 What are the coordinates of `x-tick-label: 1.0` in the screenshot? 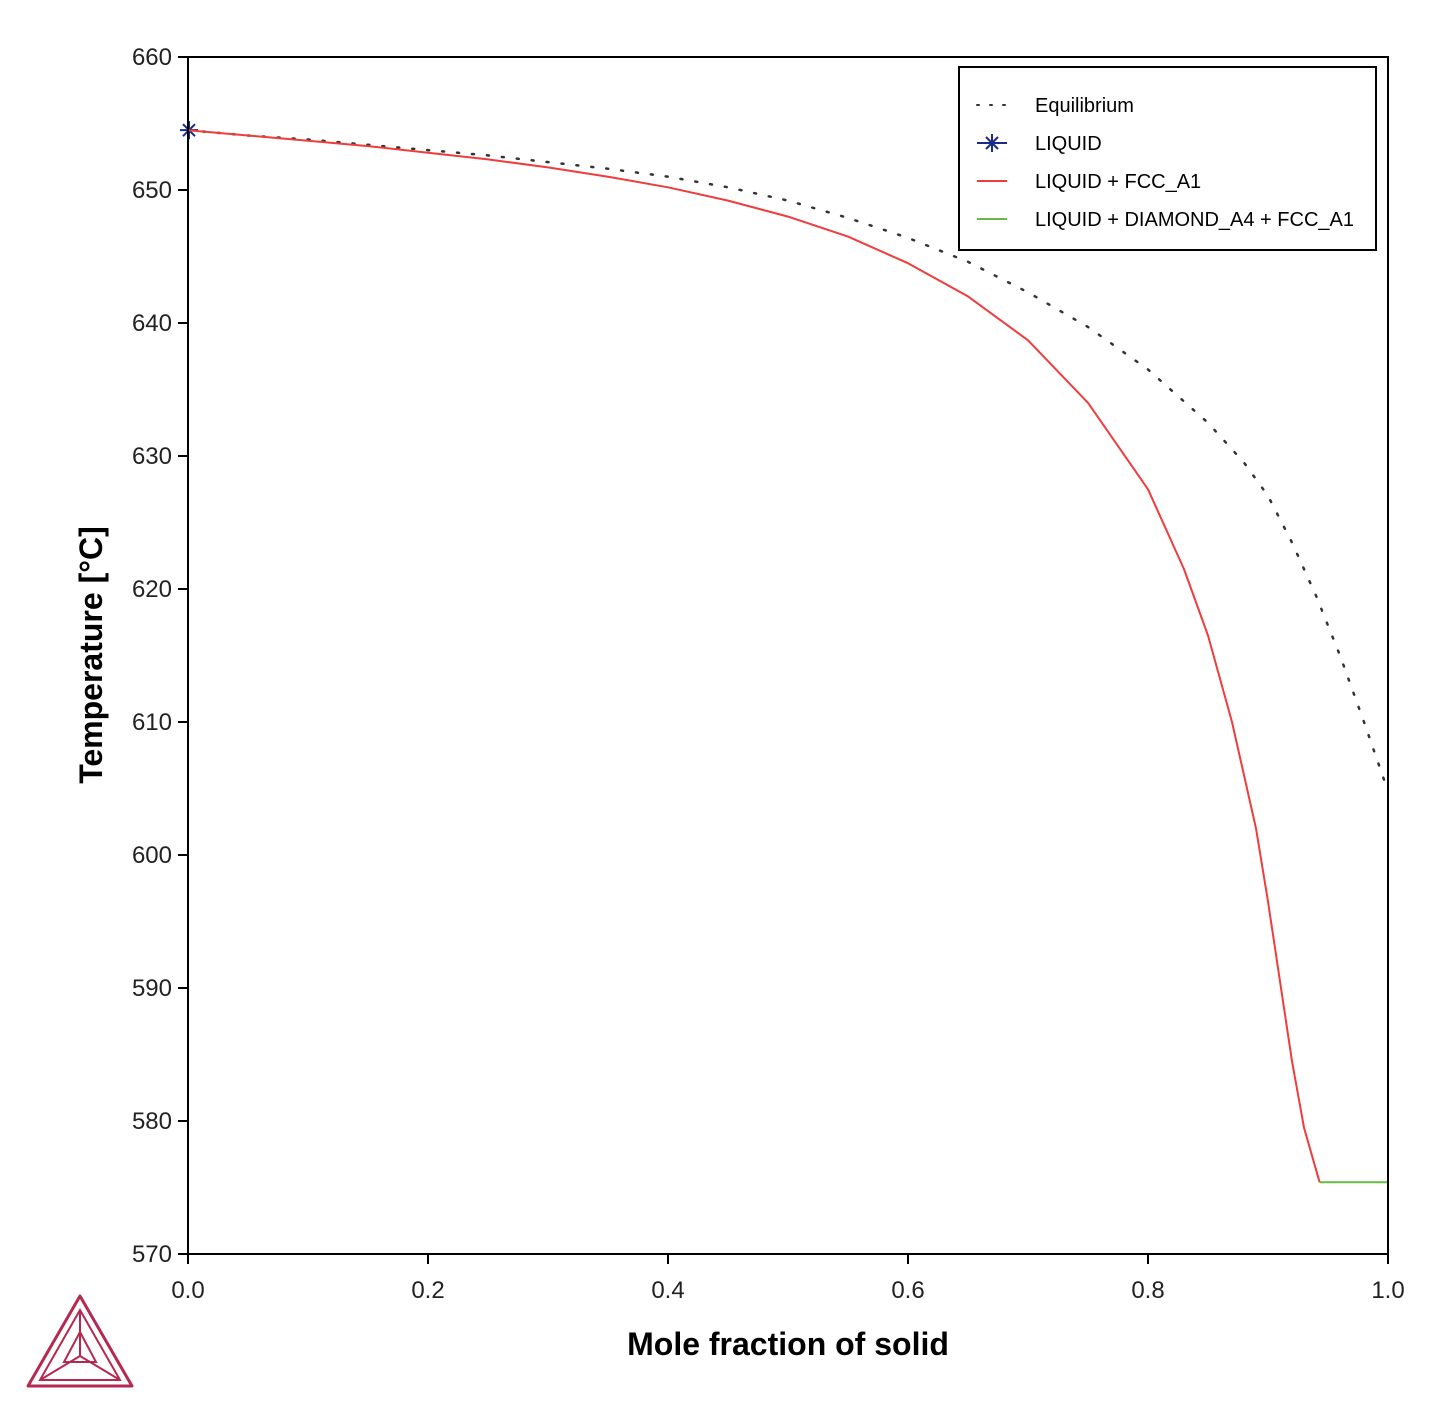 It's located at (1387, 1290).